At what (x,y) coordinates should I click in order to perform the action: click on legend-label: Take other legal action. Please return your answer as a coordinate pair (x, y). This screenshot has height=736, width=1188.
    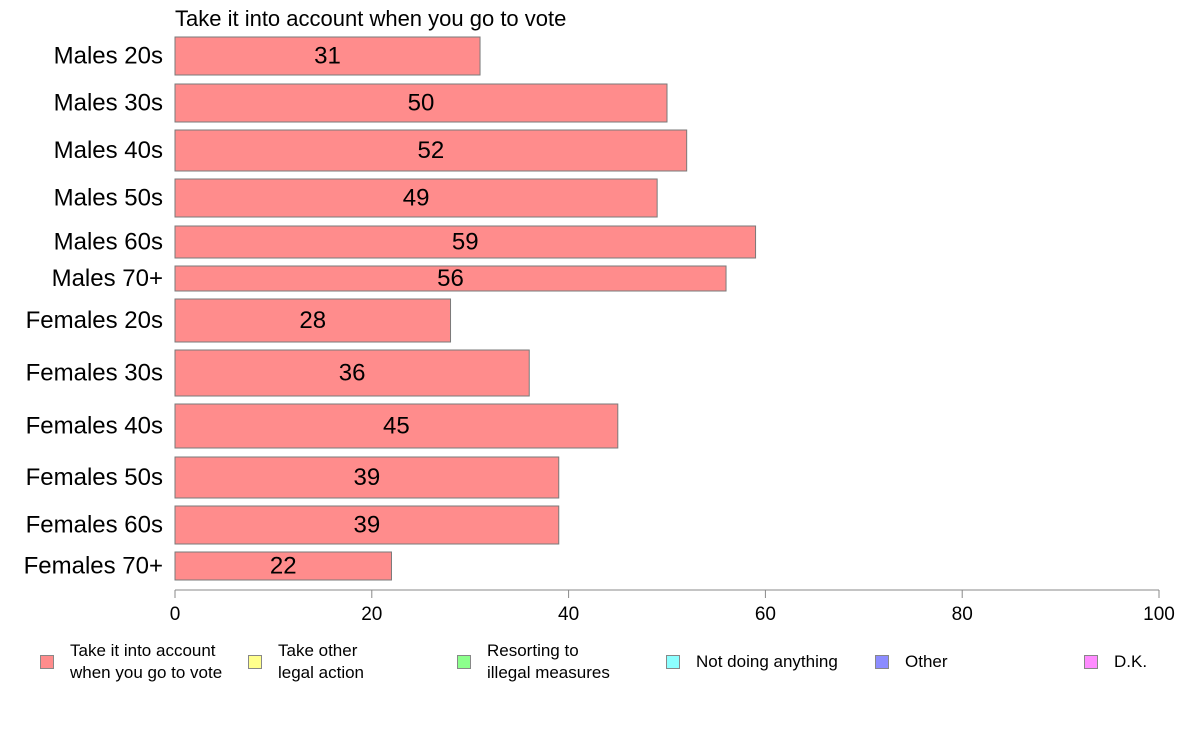
    Looking at the image, I should click on (321, 661).